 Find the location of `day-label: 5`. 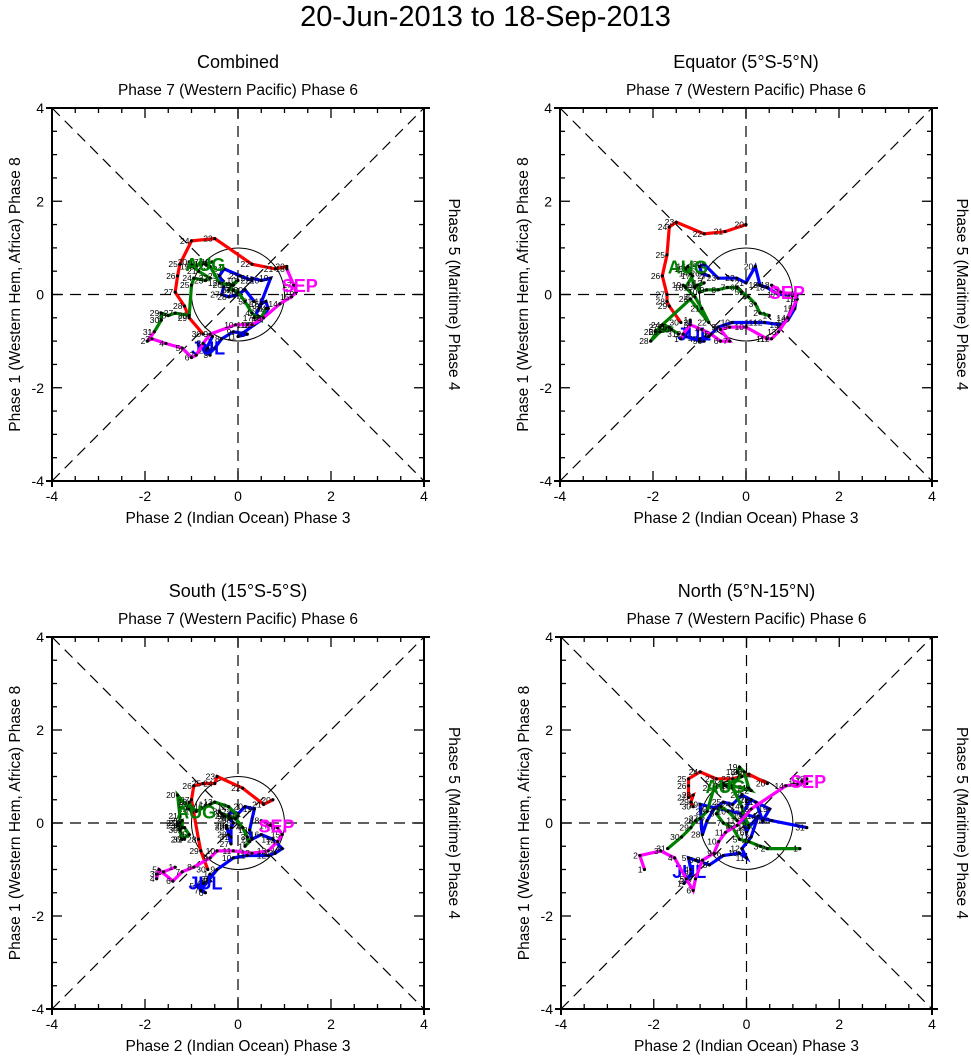

day-label: 5 is located at coordinates (735, 839).